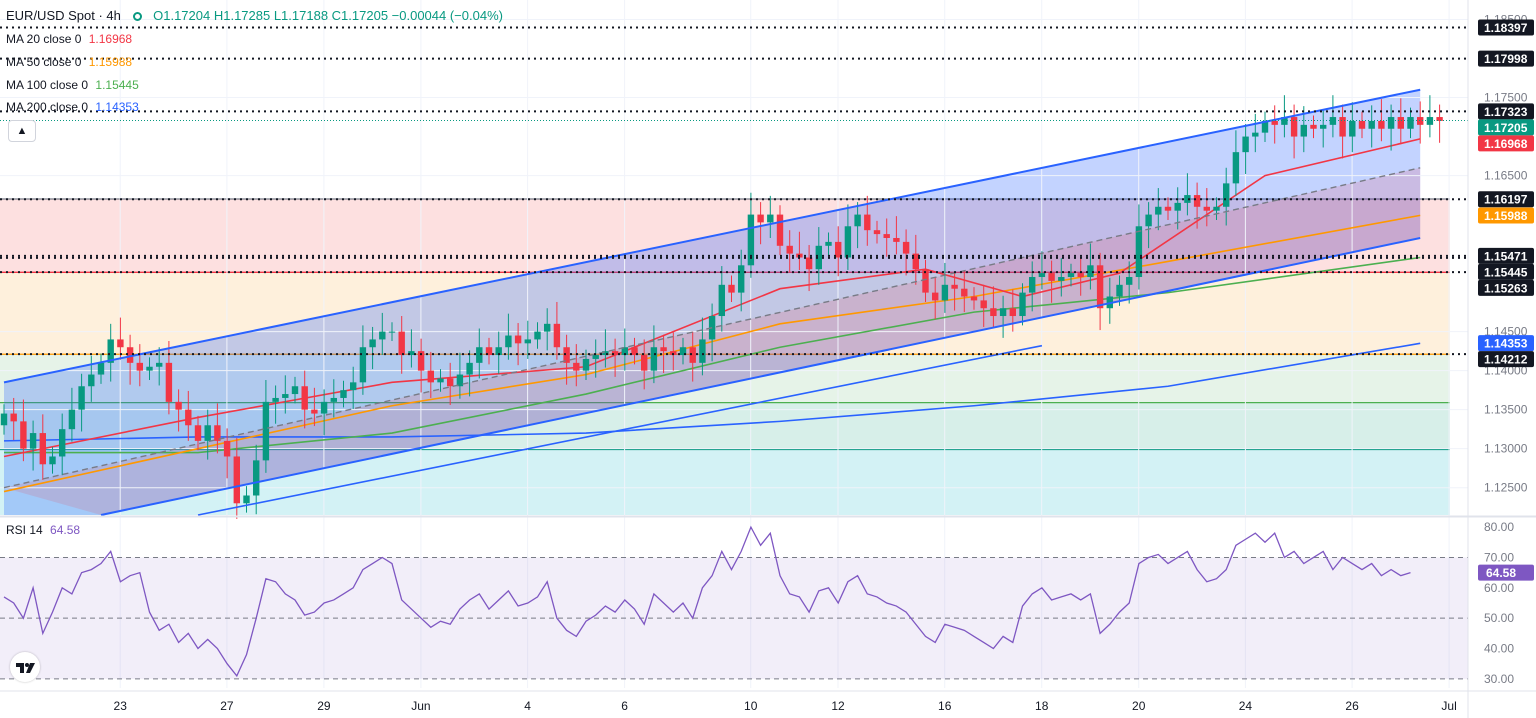 The height and width of the screenshot is (718, 1536). I want to click on legend-ma200: MA 200 close 0 1.14353, so click(72, 107).